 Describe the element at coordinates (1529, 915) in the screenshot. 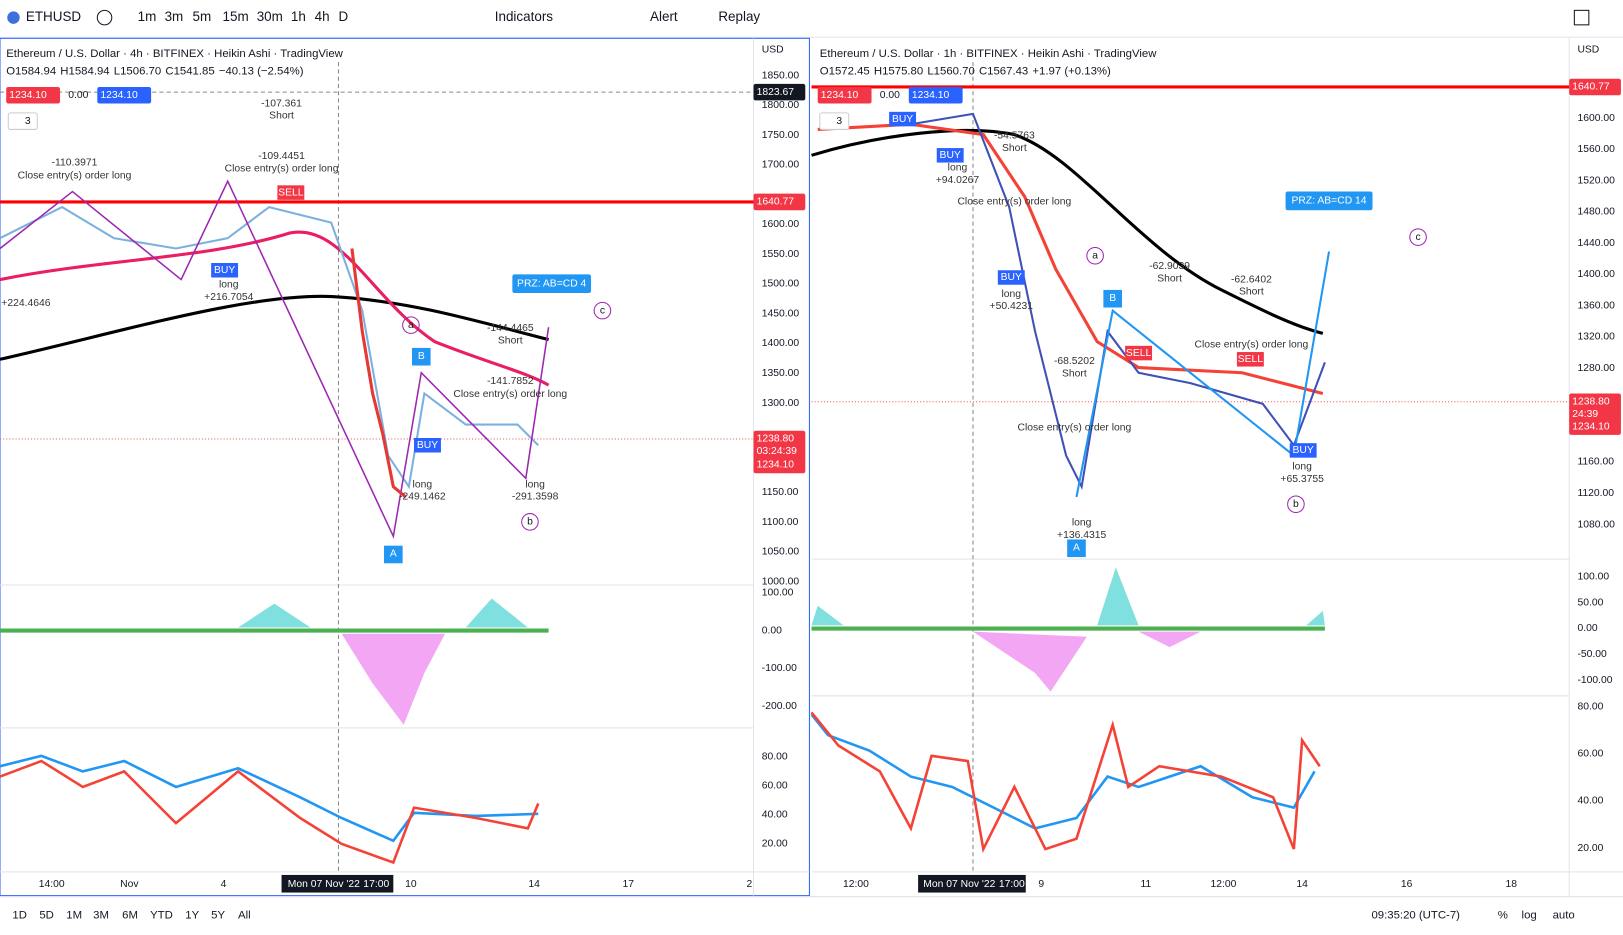

I see `log-toggle: log` at that location.